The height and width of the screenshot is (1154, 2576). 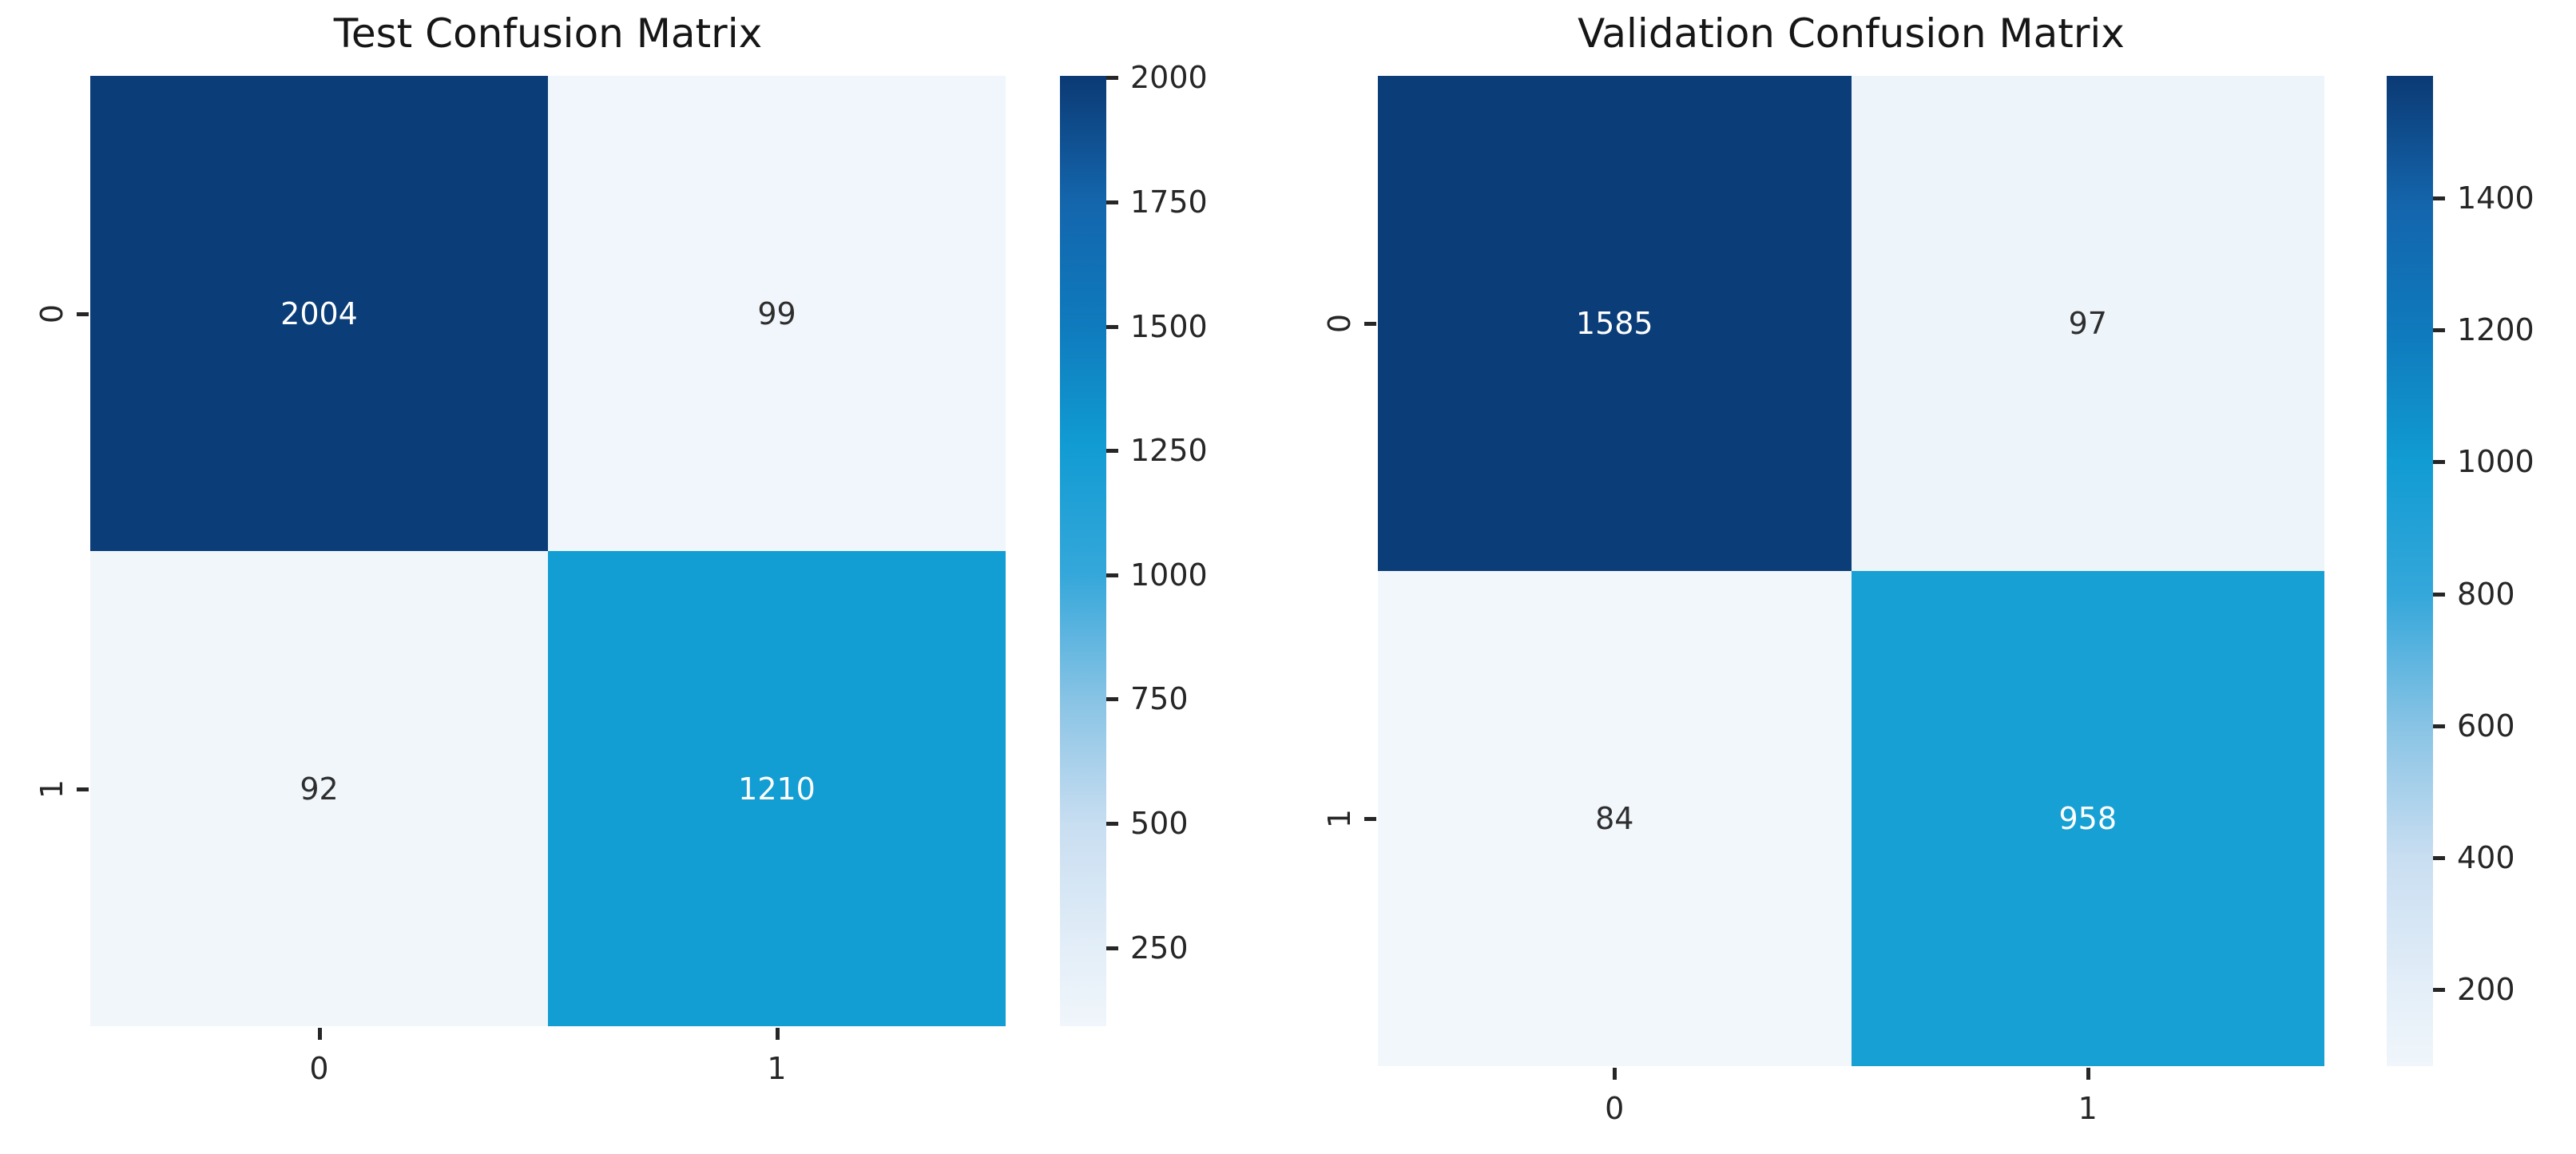 I want to click on colorbar-tick-label: 800, so click(x=2486, y=594).